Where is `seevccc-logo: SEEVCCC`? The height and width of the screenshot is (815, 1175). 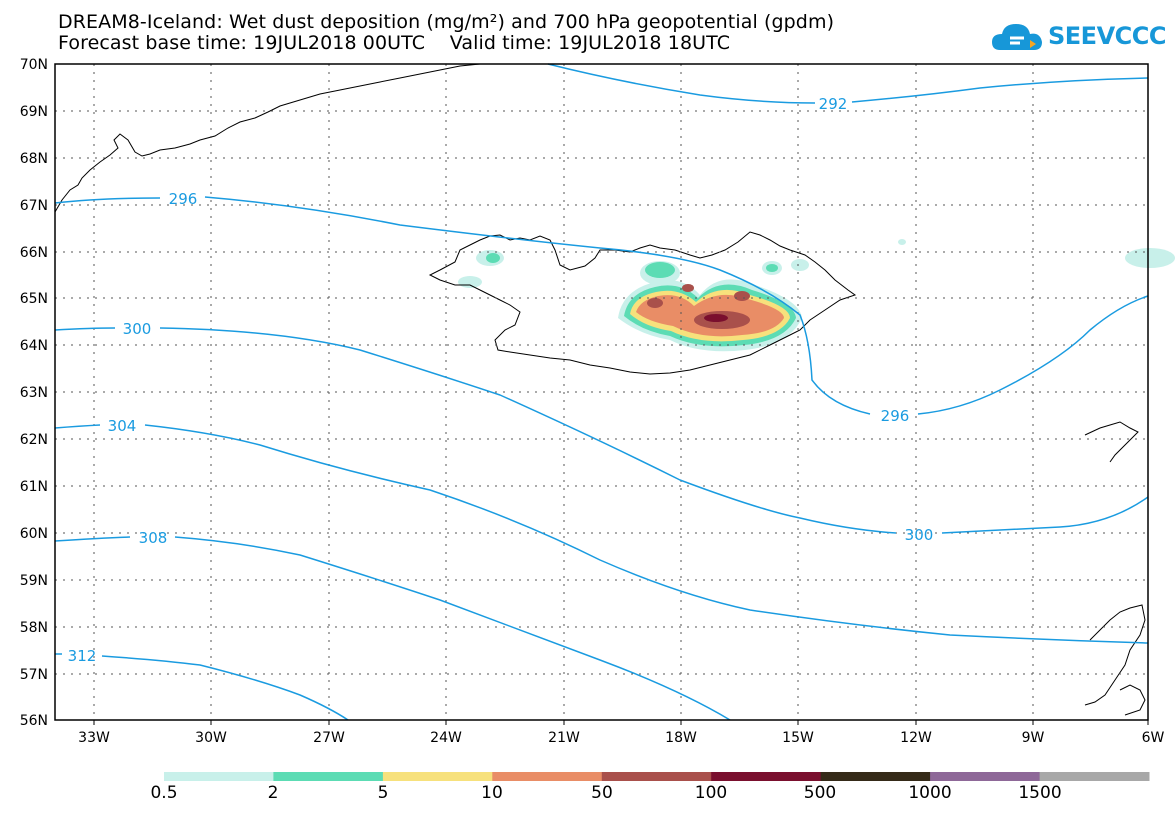 seevccc-logo: SEEVCCC is located at coordinates (1078, 38).